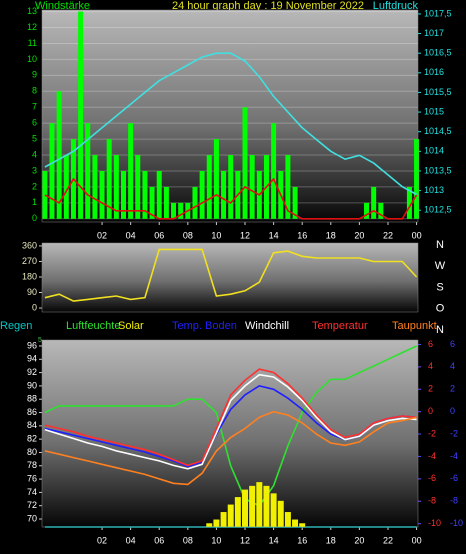 This screenshot has height=554, width=466. I want to click on y2-tick-label: 2, so click(430, 389).